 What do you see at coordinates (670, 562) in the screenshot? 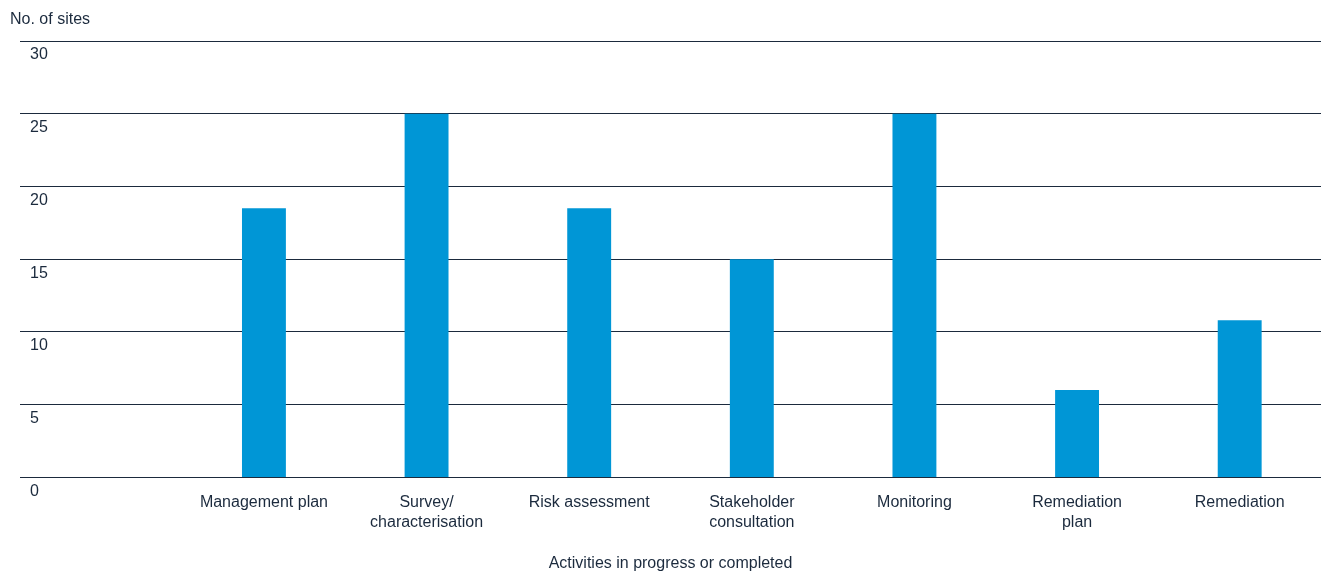
I see `x-axis-title: Activities in progress or completed` at bounding box center [670, 562].